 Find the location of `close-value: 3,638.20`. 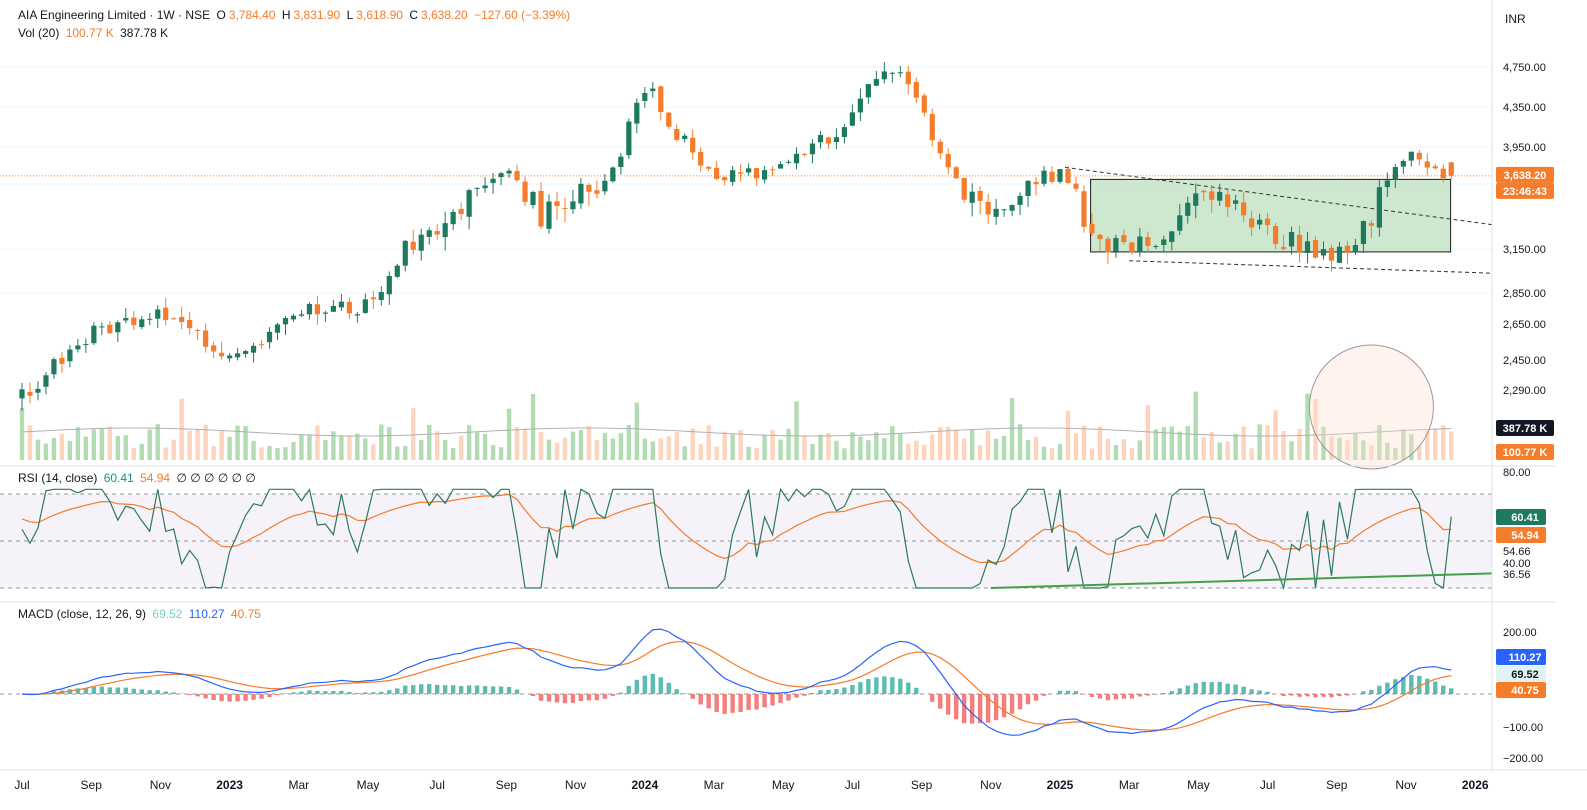

close-value: 3,638.20 is located at coordinates (444, 15).